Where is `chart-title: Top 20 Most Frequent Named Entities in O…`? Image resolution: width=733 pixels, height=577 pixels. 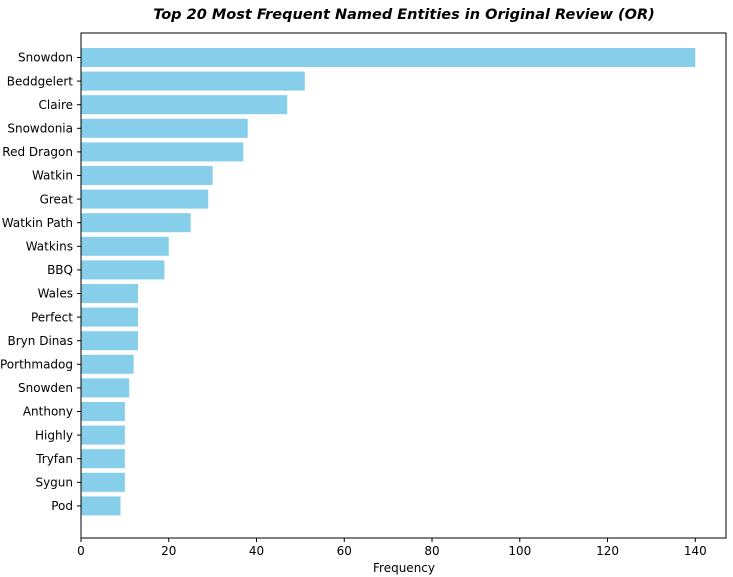
chart-title: Top 20 Most Frequent Named Entities in O… is located at coordinates (404, 15).